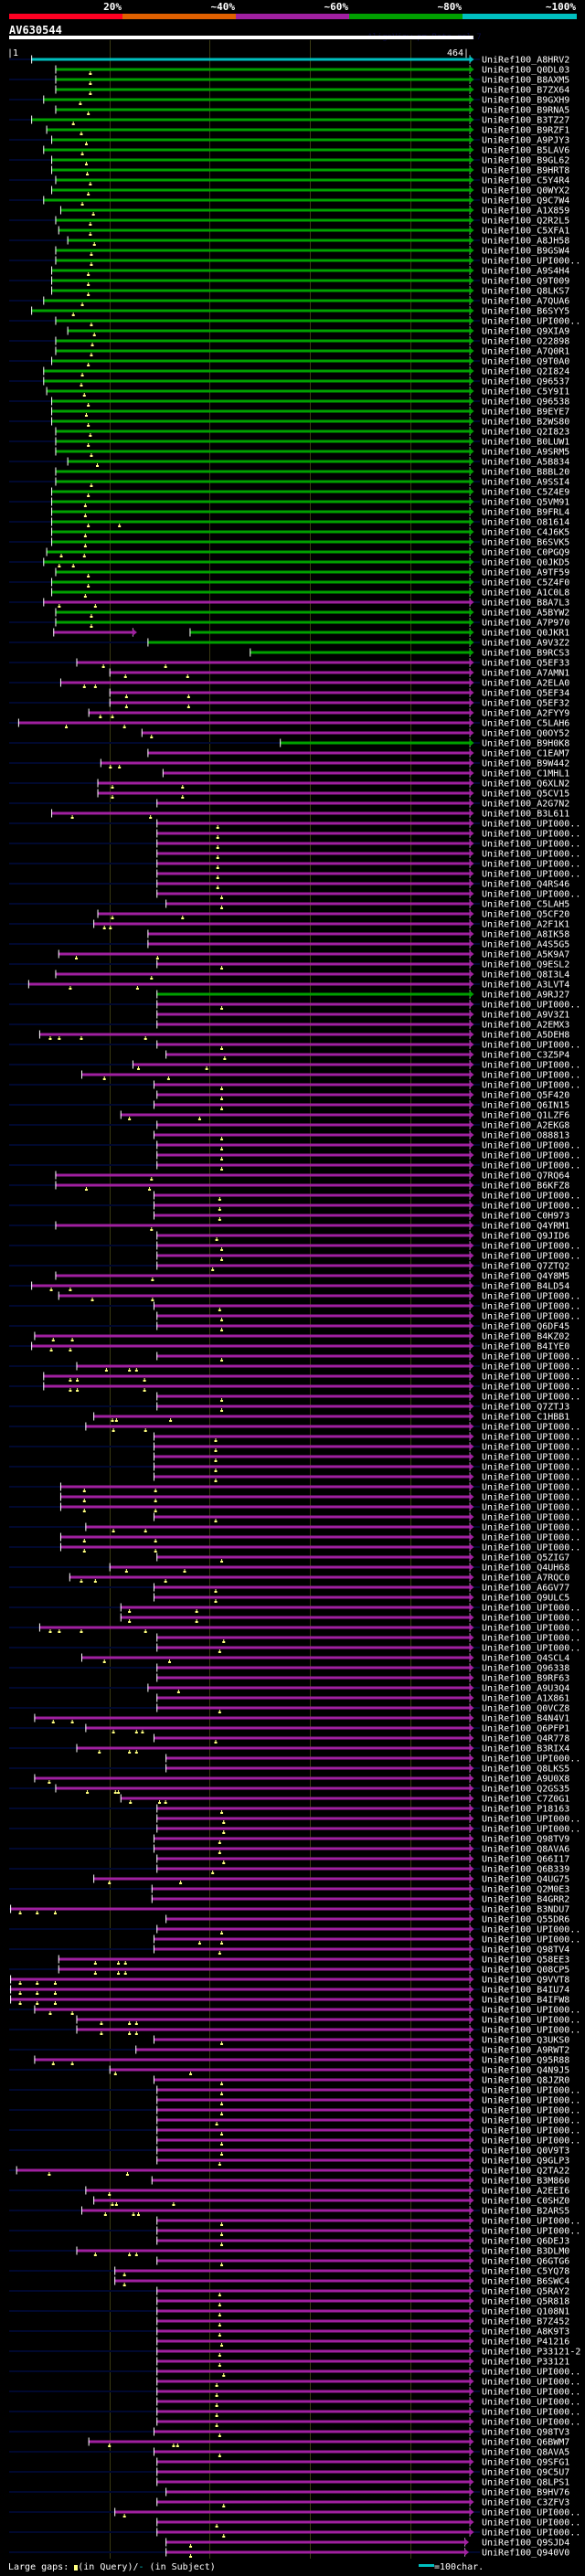 The width and height of the screenshot is (585, 2576). What do you see at coordinates (525, 2302) in the screenshot?
I see `hit-label: UniRef100_Q5R818` at bounding box center [525, 2302].